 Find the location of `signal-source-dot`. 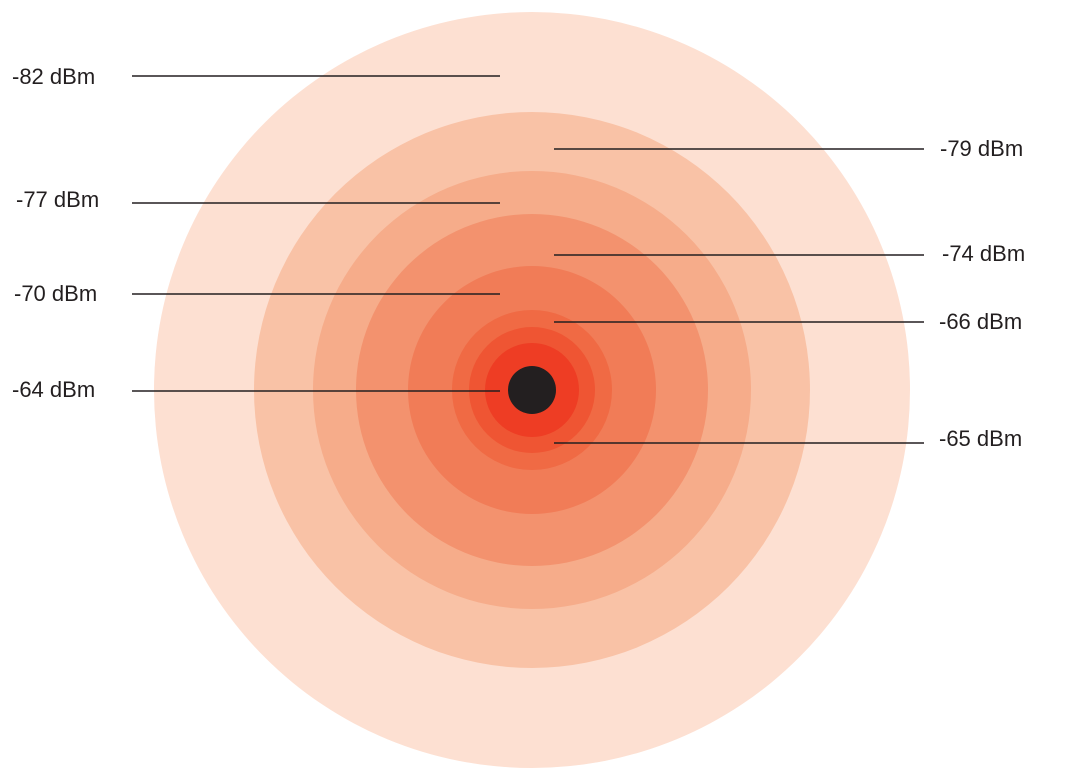

signal-source-dot is located at coordinates (532, 390).